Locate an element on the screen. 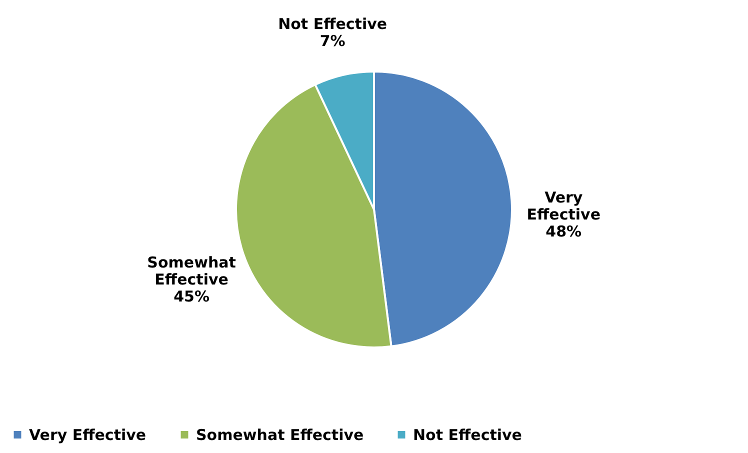 Image resolution: width=748 pixels, height=453 pixels. legend-label: Very Effective is located at coordinates (87, 435).